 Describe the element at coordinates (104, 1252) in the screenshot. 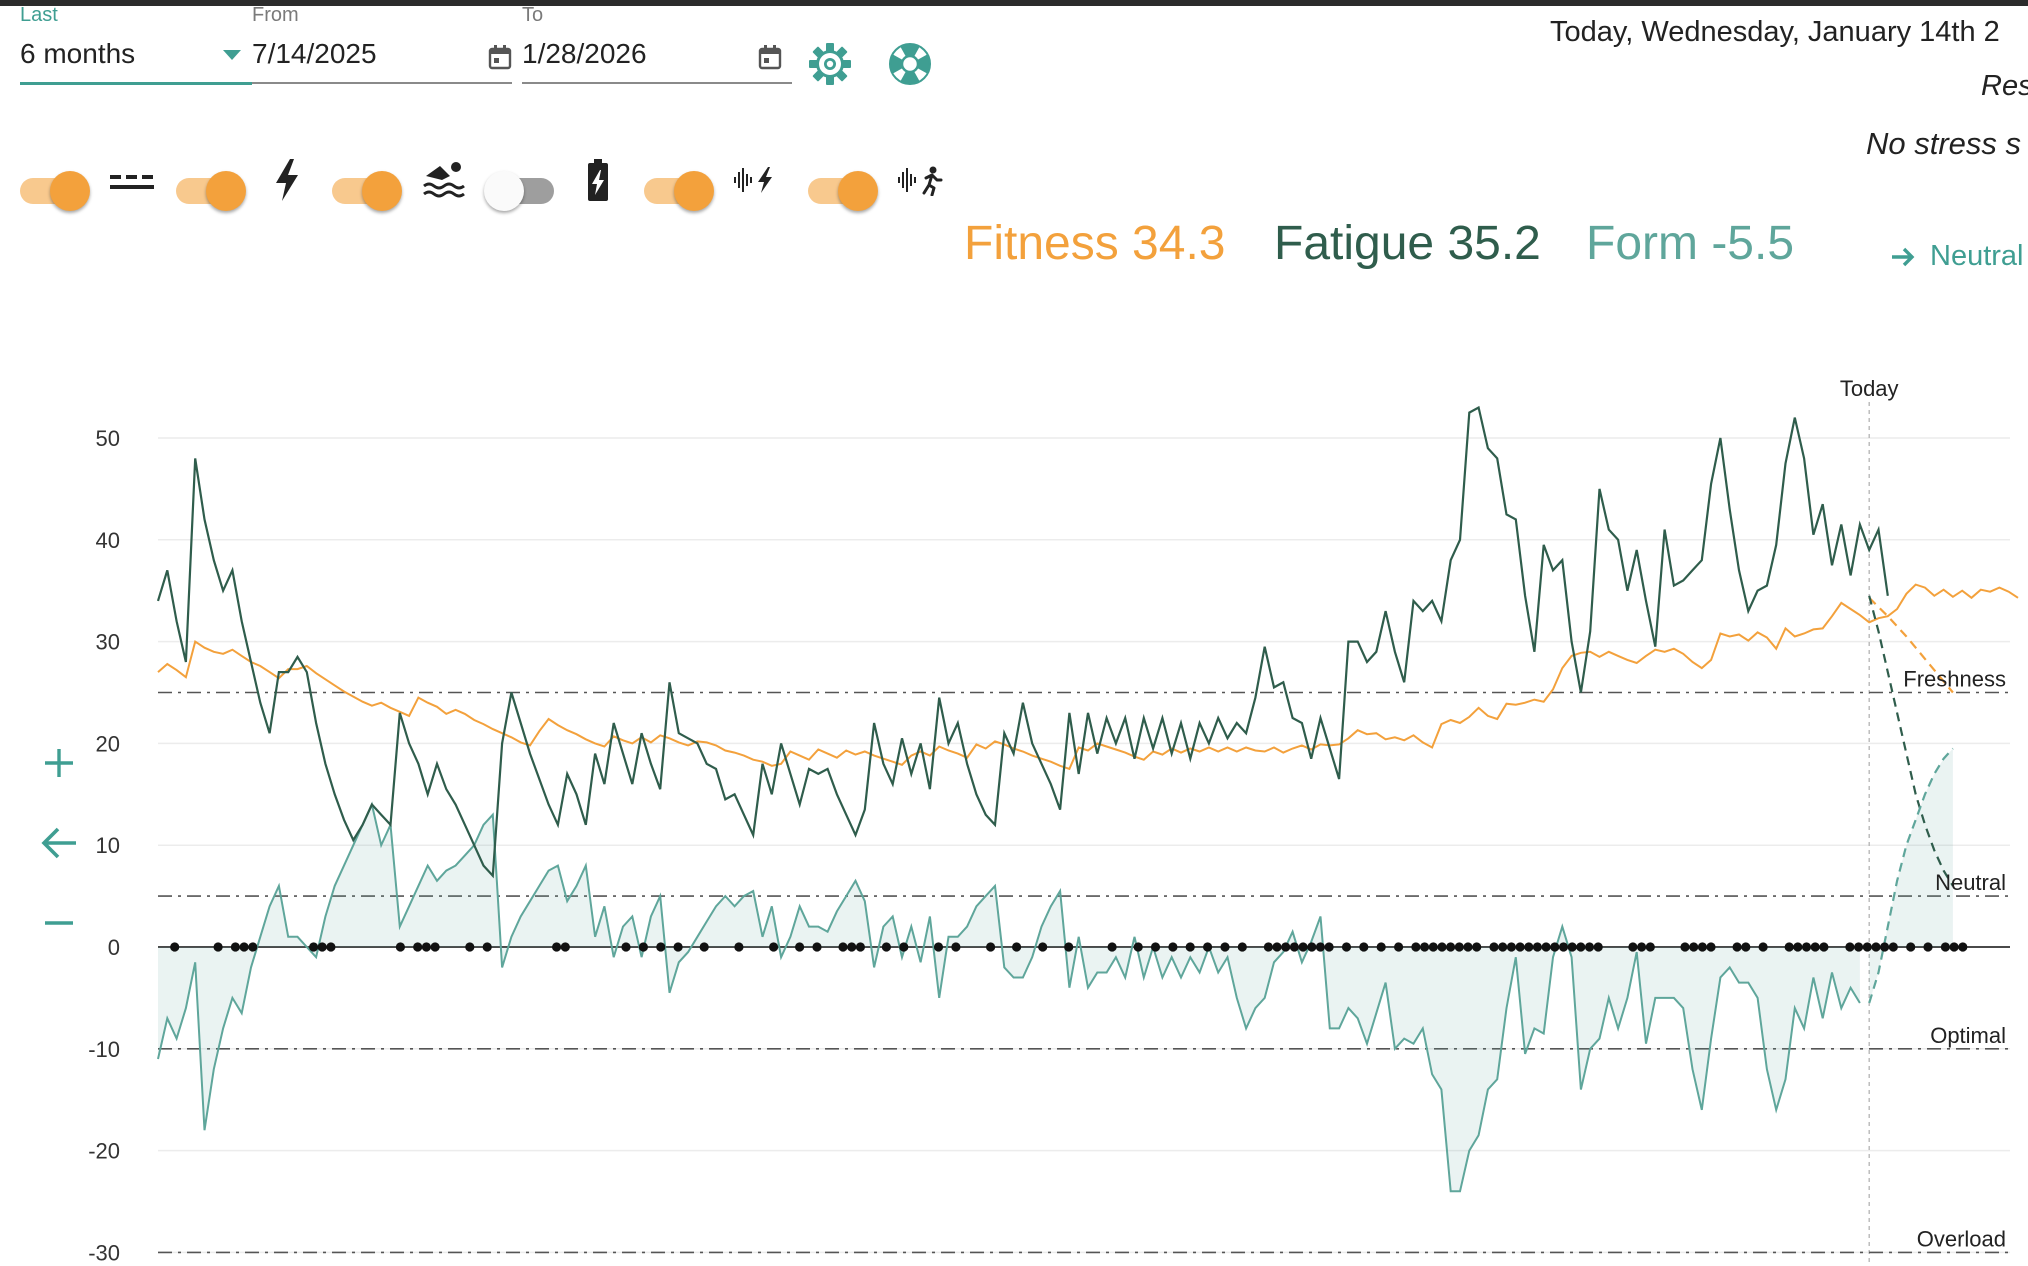

I see `y-tick-label: -30` at that location.